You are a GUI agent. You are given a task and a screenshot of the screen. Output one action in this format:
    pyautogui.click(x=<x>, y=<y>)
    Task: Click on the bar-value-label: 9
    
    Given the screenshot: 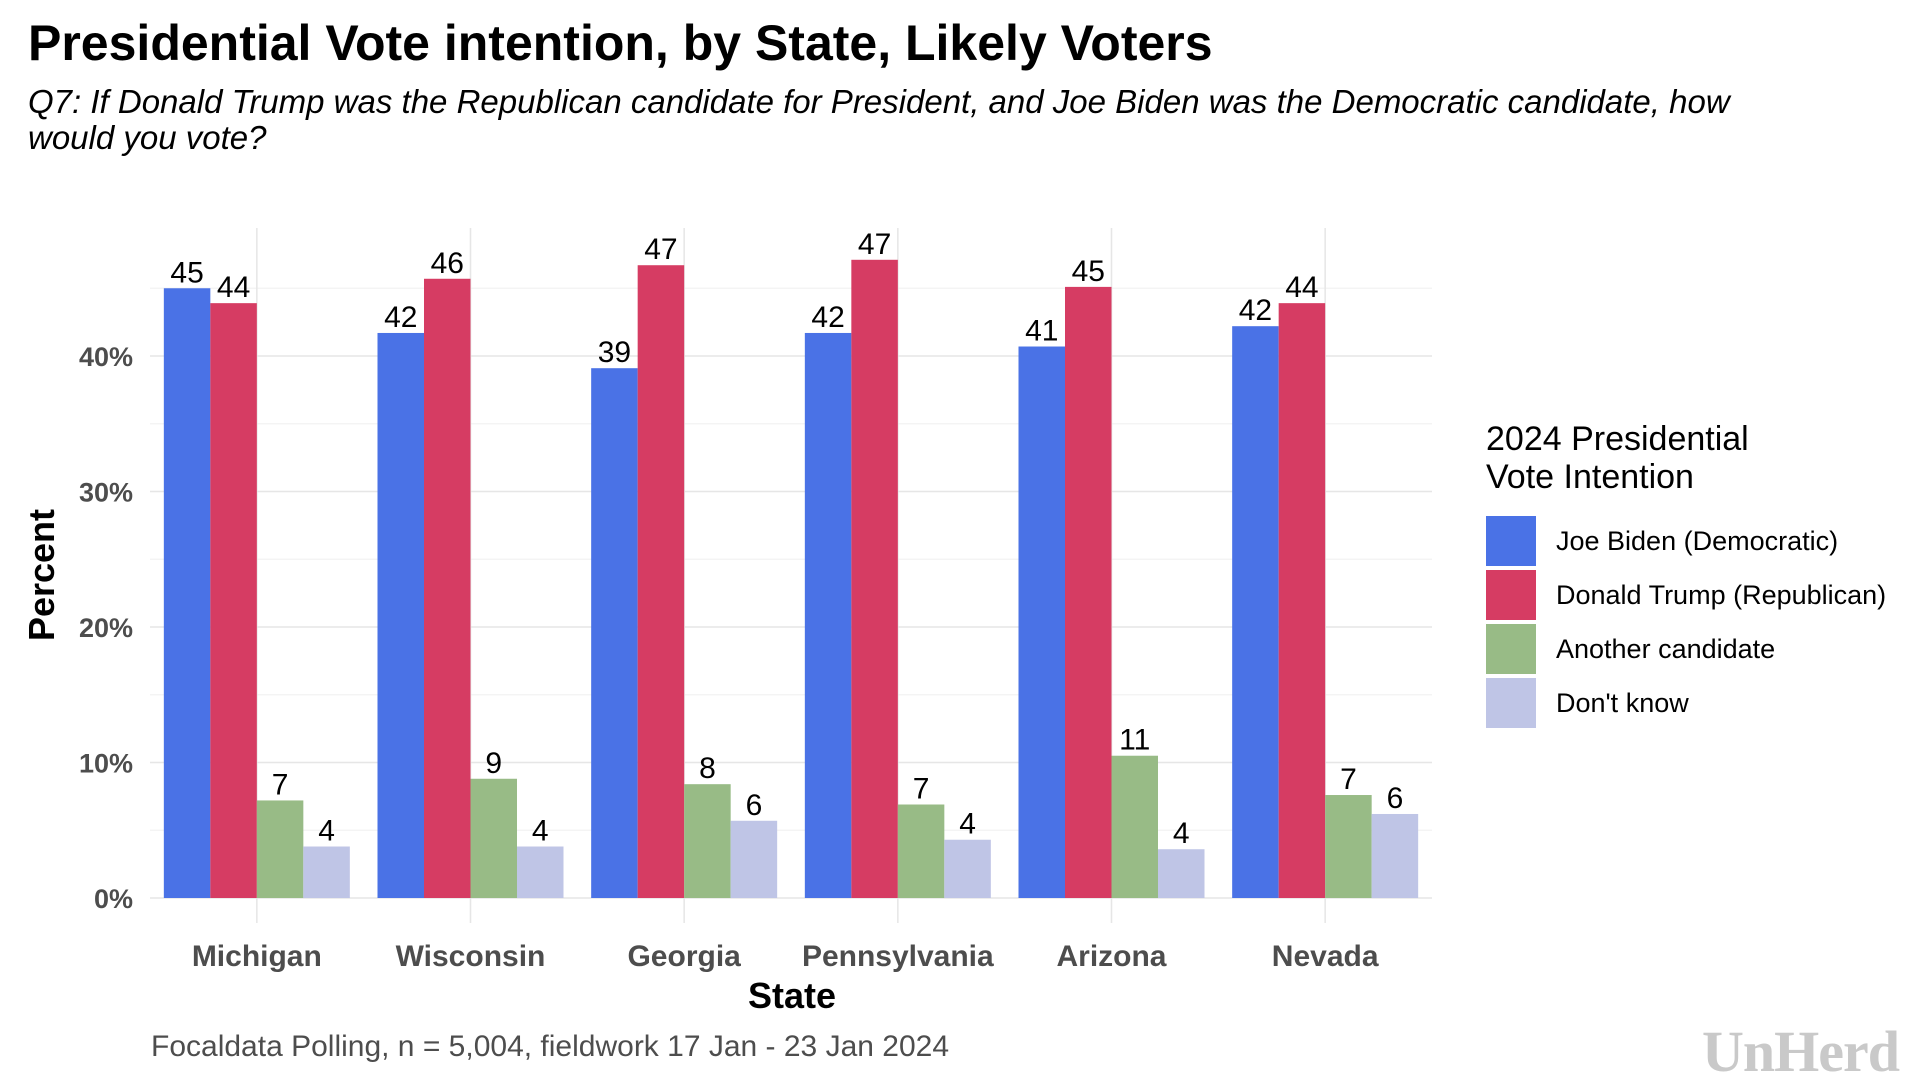 What is the action you would take?
    pyautogui.click(x=493, y=763)
    